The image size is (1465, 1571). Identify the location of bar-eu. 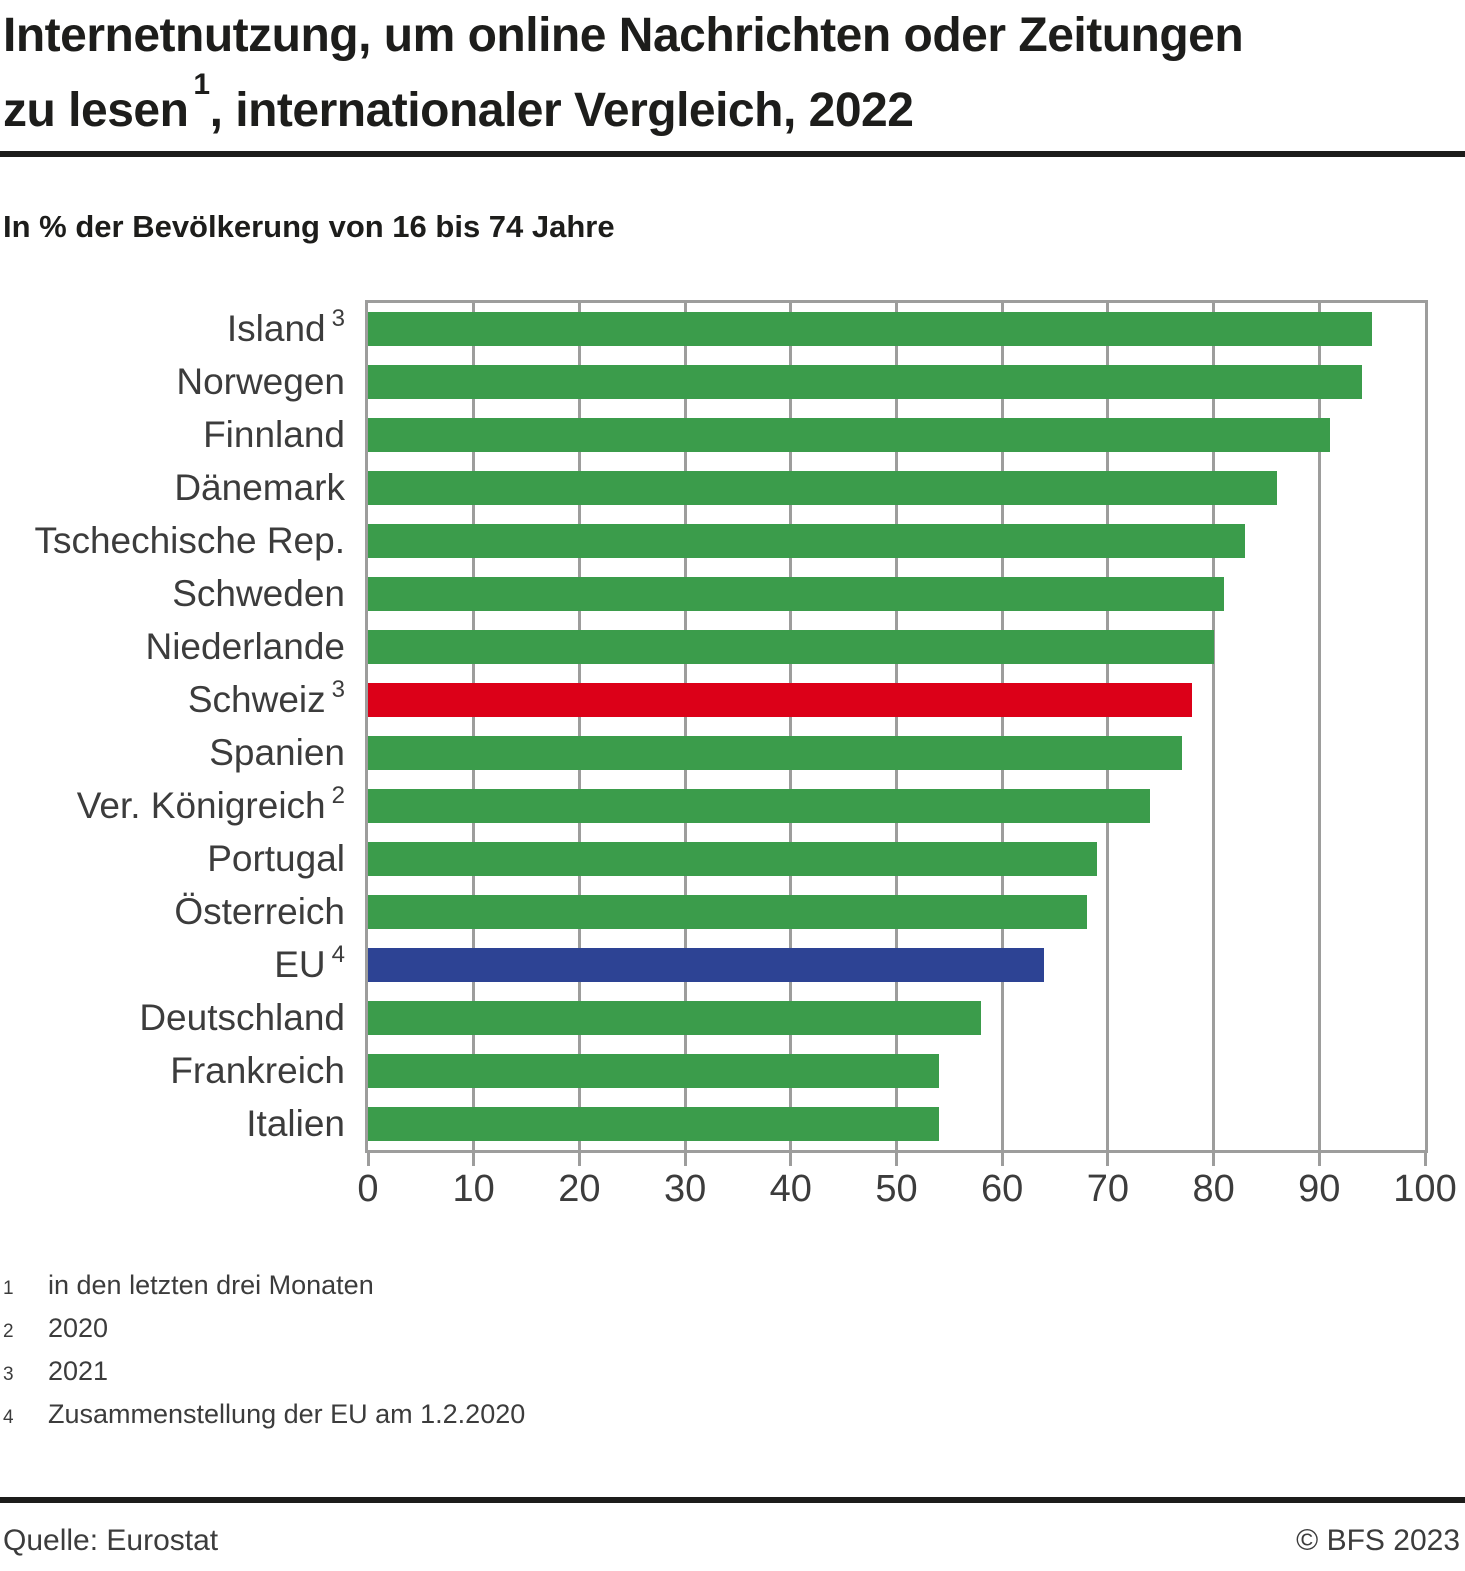
(706, 964).